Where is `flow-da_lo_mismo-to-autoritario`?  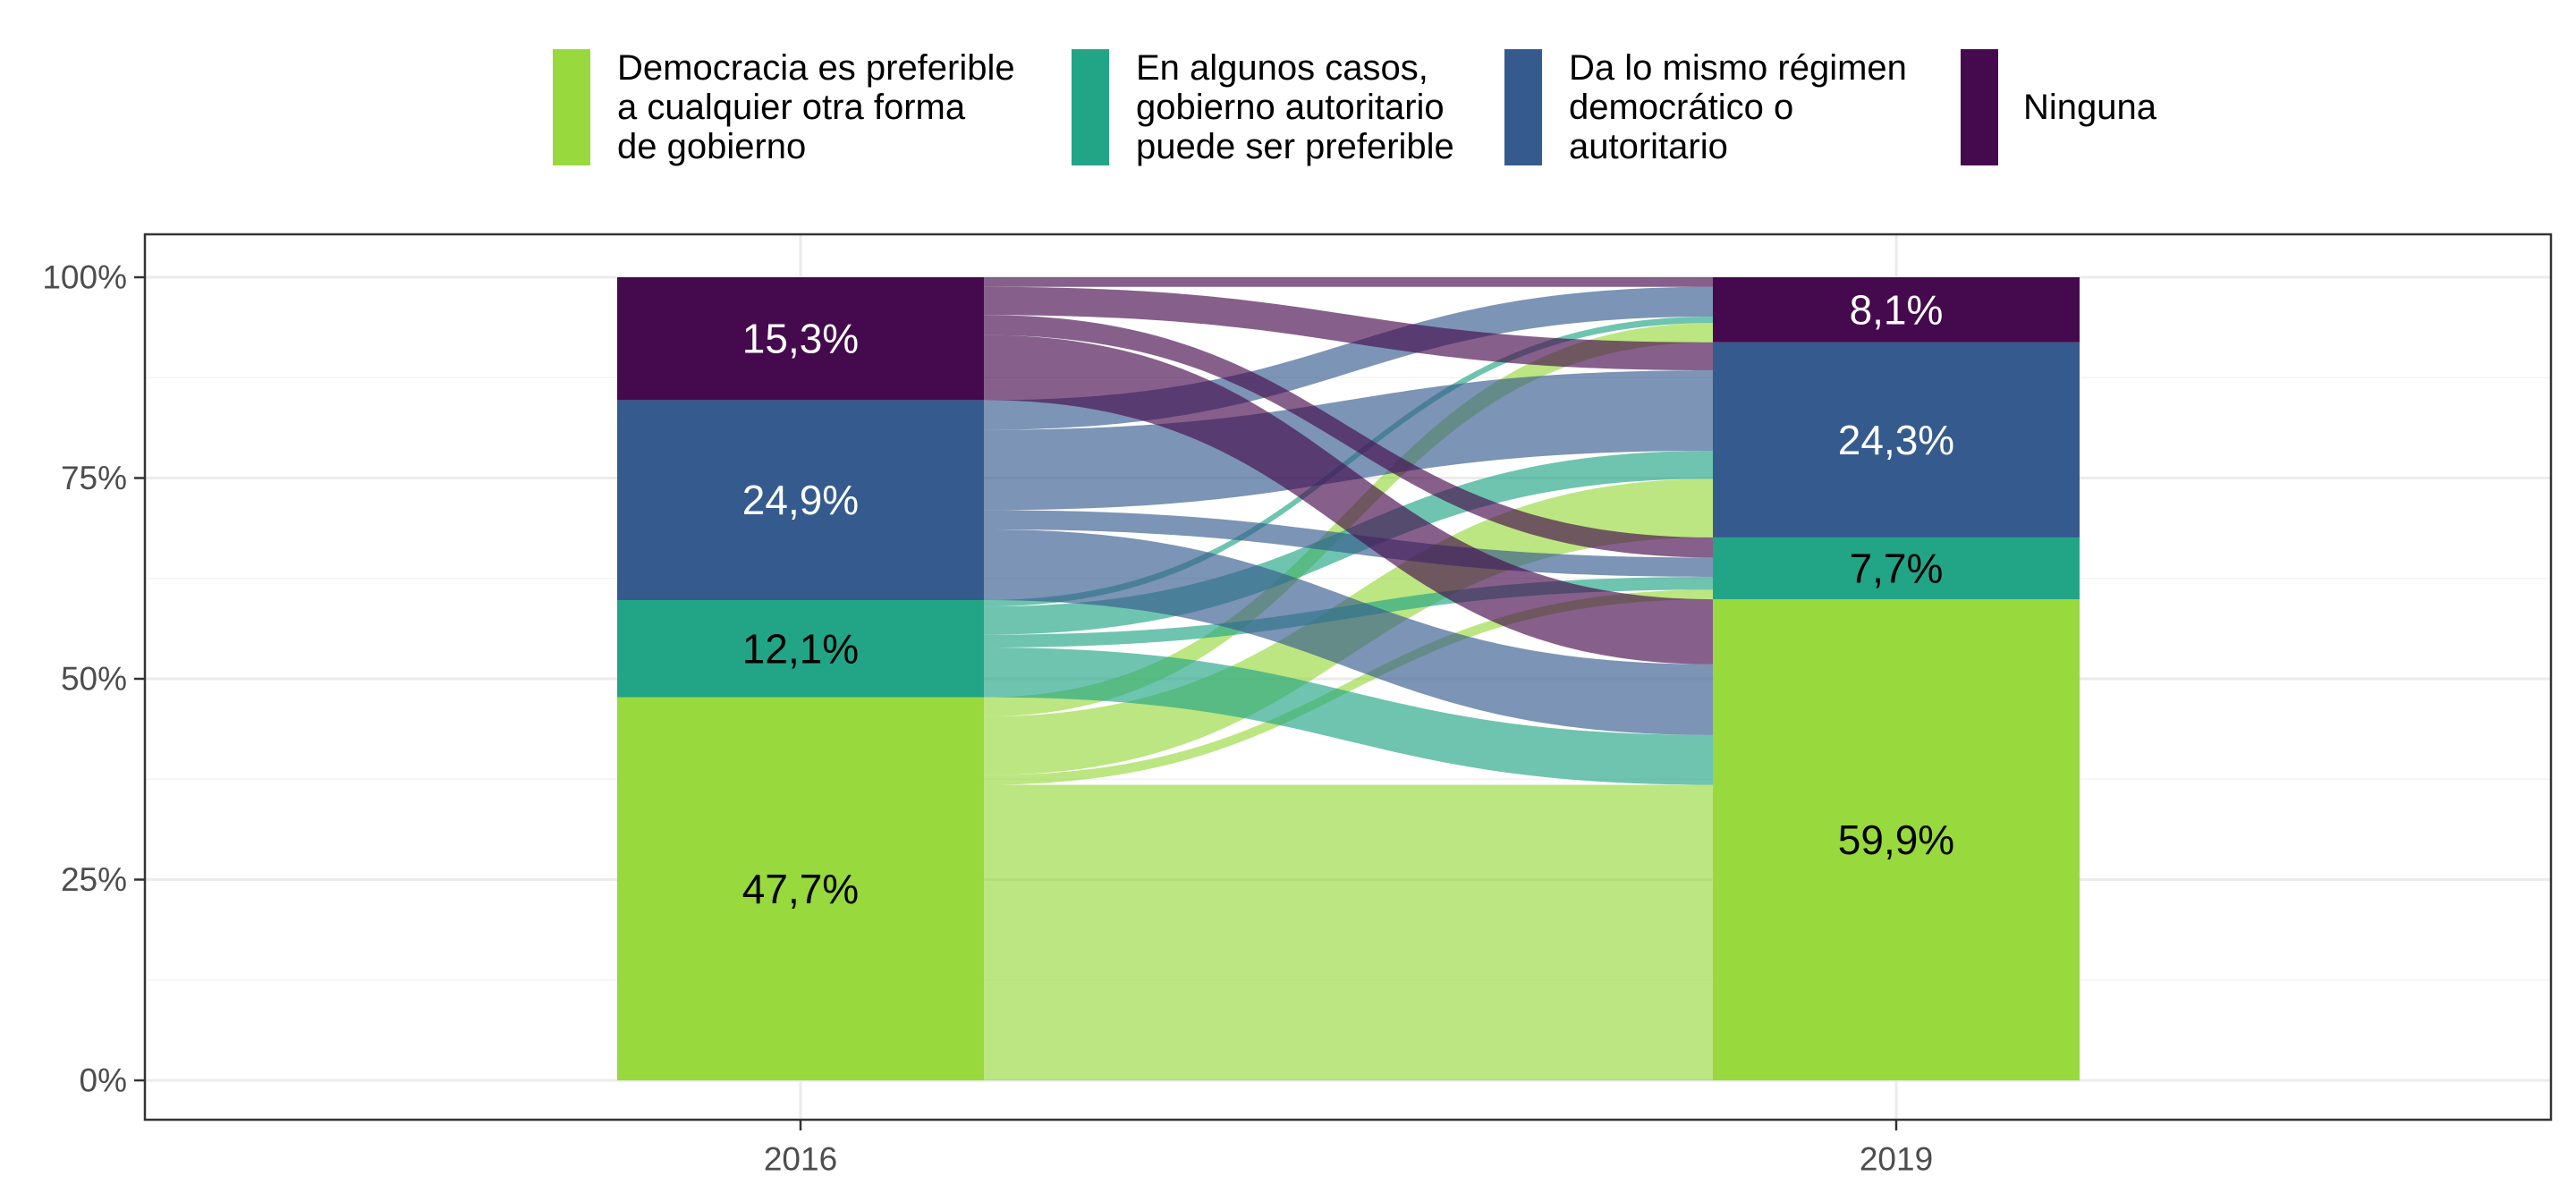
flow-da_lo_mismo-to-autoritario is located at coordinates (1348, 543).